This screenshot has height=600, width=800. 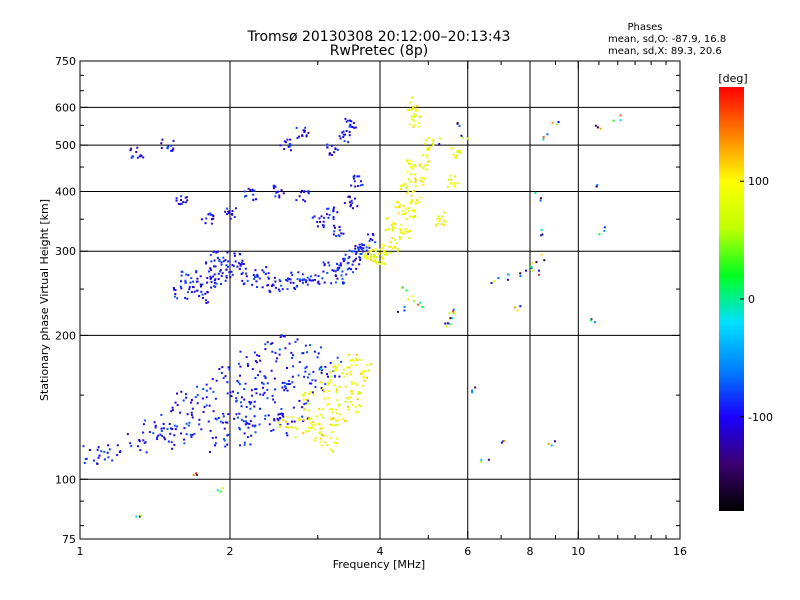 I want to click on colorbar-tick-label: 0, so click(x=751, y=299).